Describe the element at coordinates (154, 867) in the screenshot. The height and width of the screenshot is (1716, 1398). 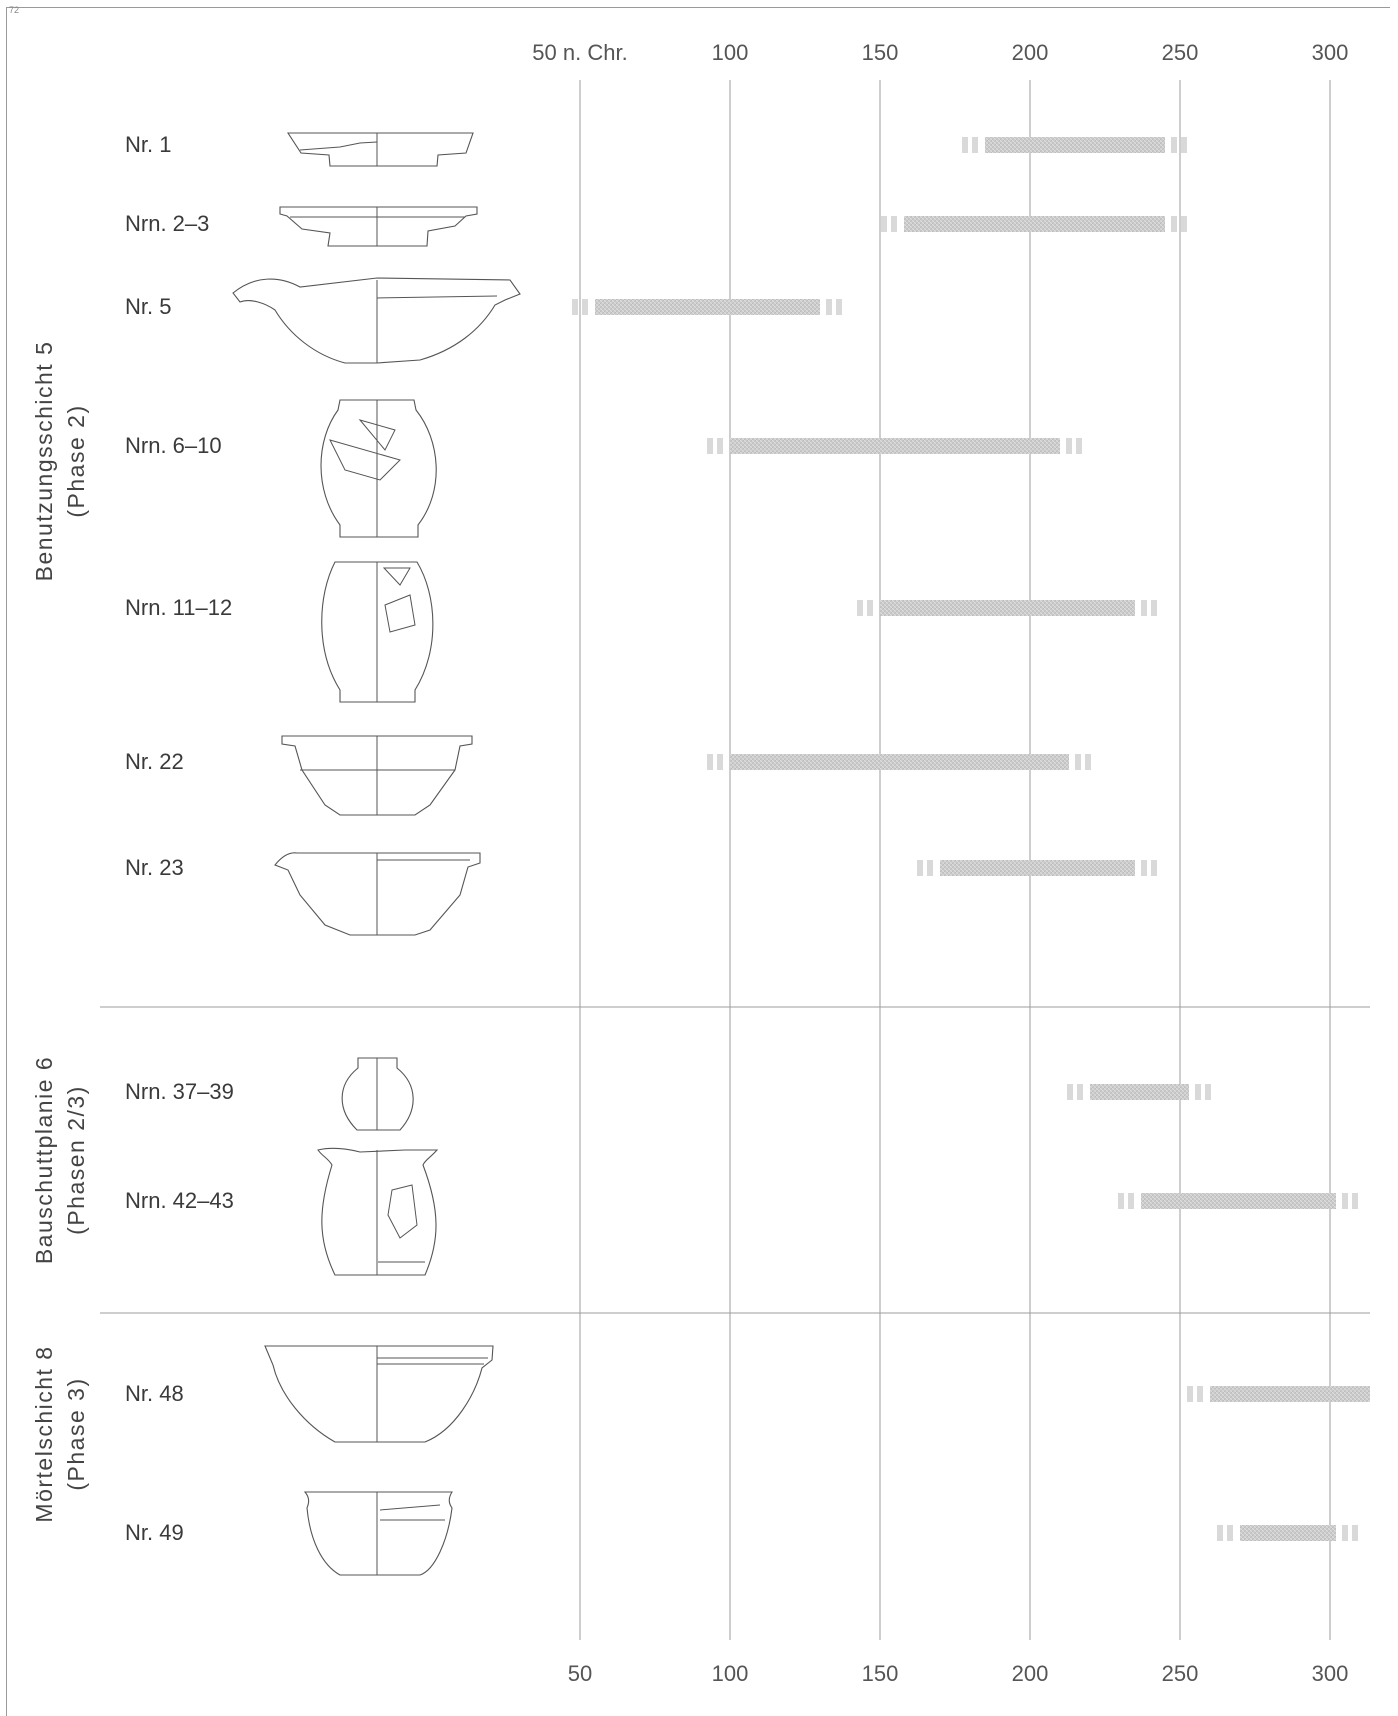
I see `item-label: Nr. 23` at that location.